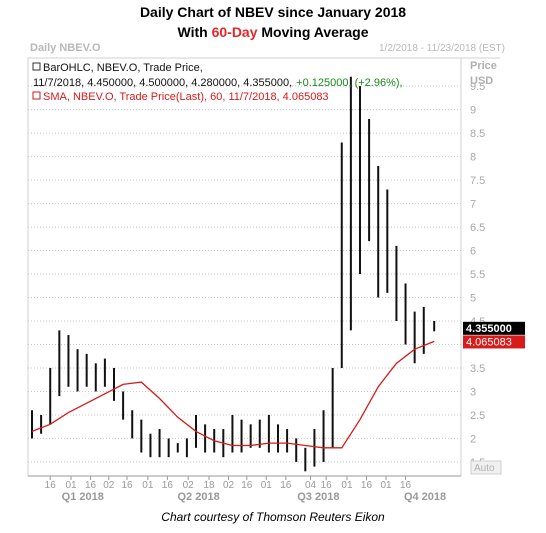  Describe the element at coordinates (473, 299) in the screenshot. I see `y-tick-label: 5` at that location.